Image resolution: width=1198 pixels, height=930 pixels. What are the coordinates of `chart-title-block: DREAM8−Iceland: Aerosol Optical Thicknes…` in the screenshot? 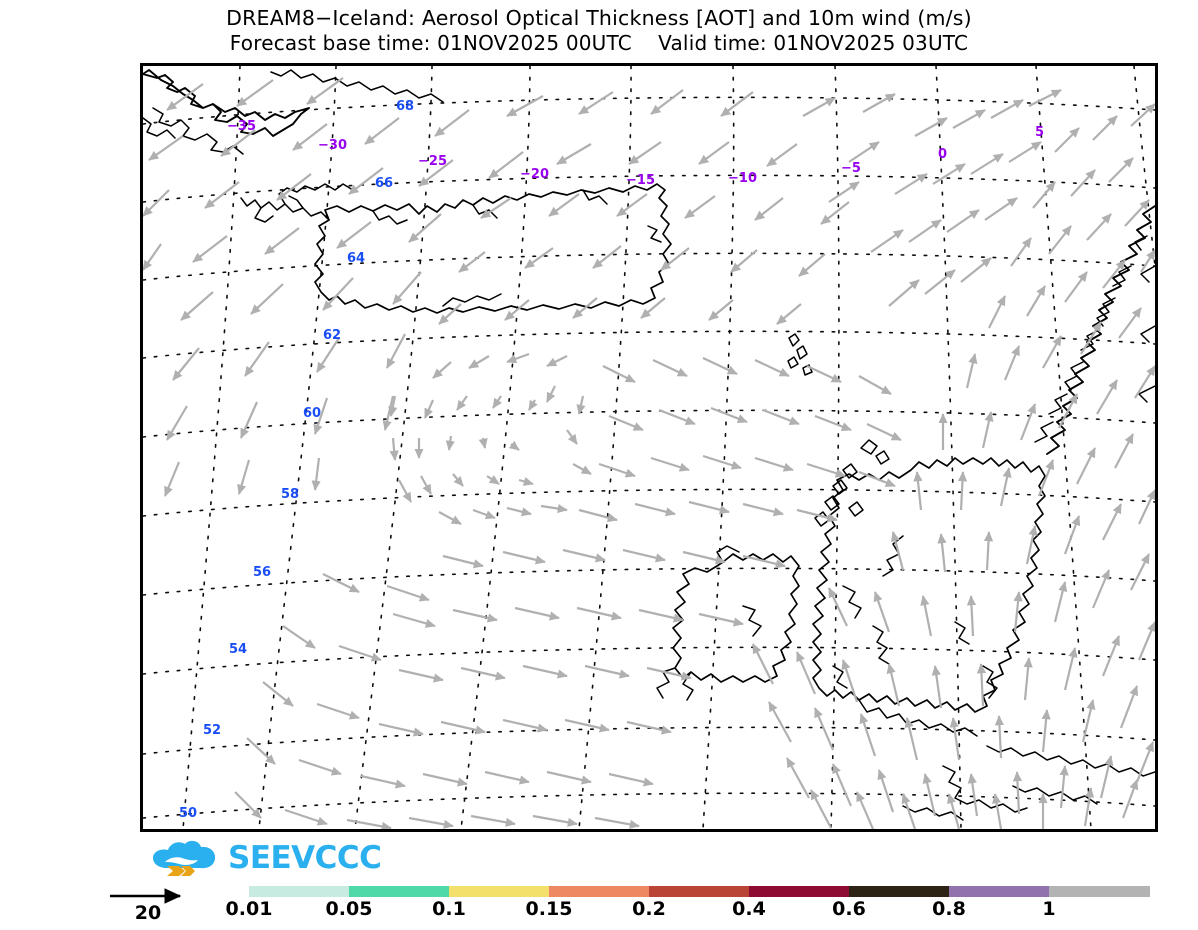 It's located at (599, 30).